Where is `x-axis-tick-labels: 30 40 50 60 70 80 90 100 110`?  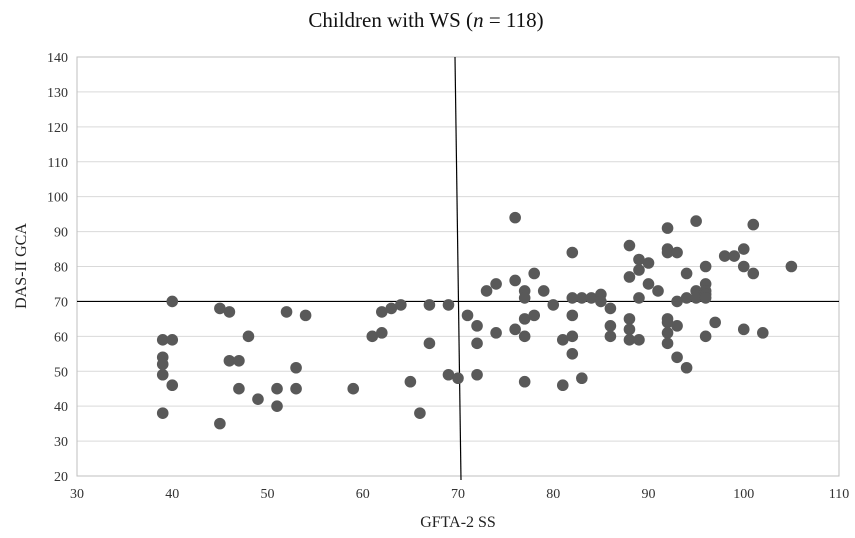 x-axis-tick-labels: 30 40 50 60 70 80 90 100 110 is located at coordinates (459, 494).